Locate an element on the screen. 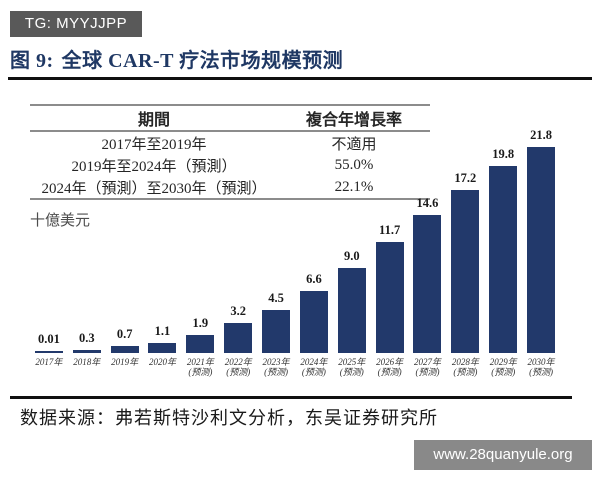 This screenshot has width=600, height=480. x-axis-label: 2026年 (预测) is located at coordinates (390, 367).